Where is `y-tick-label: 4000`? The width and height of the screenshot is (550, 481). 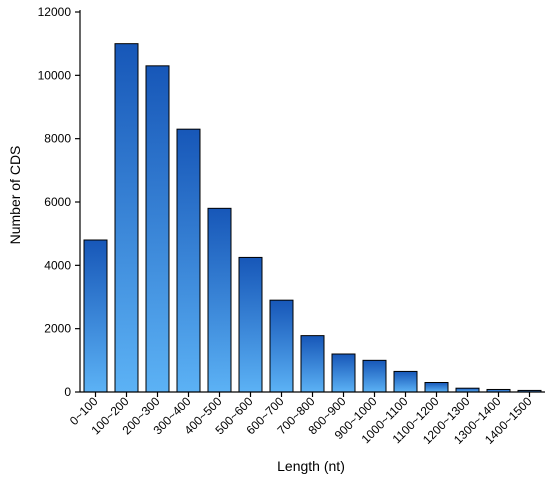
y-tick-label: 4000 is located at coordinates (57, 265).